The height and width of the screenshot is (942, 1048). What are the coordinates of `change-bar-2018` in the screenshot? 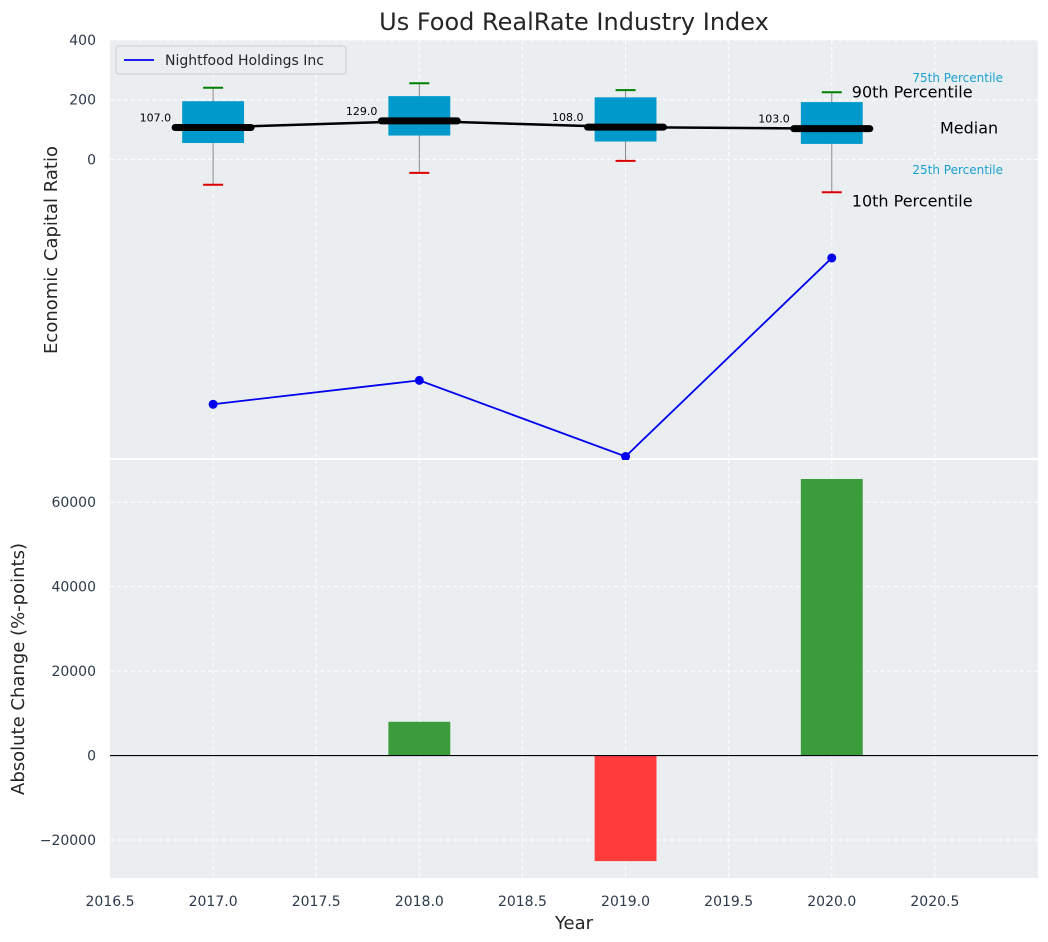 It's located at (419, 738).